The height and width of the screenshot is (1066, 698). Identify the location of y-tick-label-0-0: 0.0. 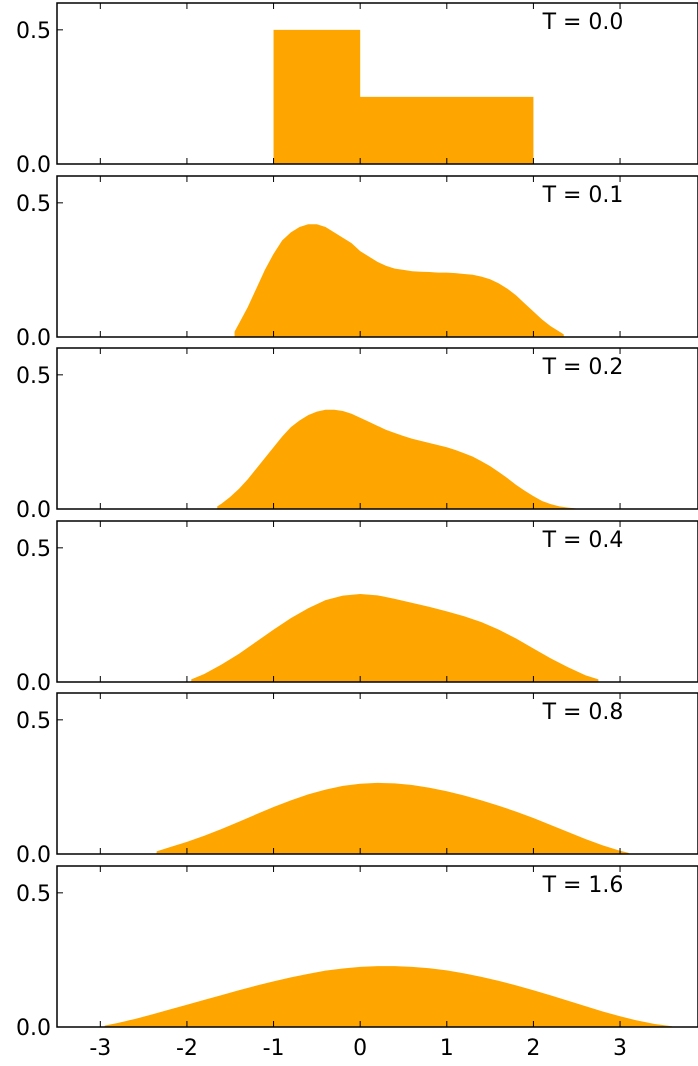
(33, 165).